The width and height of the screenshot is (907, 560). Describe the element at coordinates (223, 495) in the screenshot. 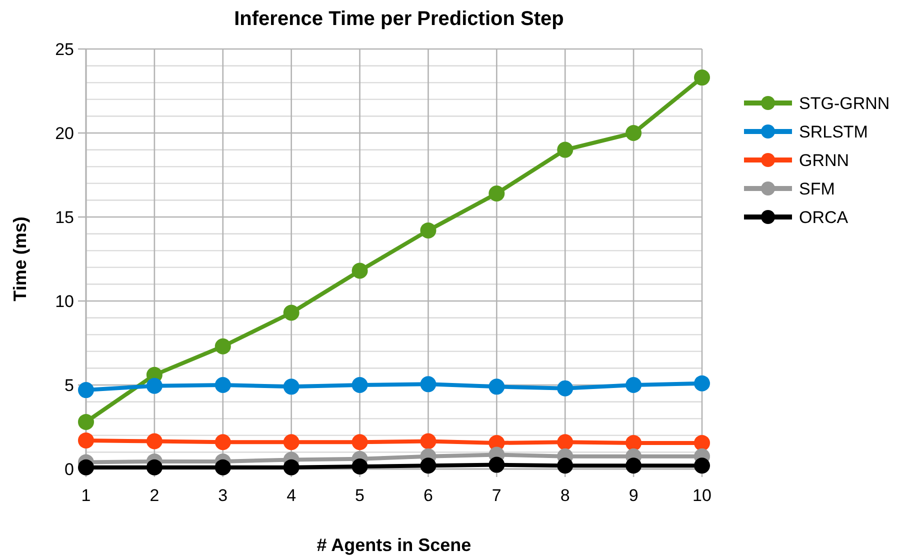

I see `x-tick-label: 3` at that location.